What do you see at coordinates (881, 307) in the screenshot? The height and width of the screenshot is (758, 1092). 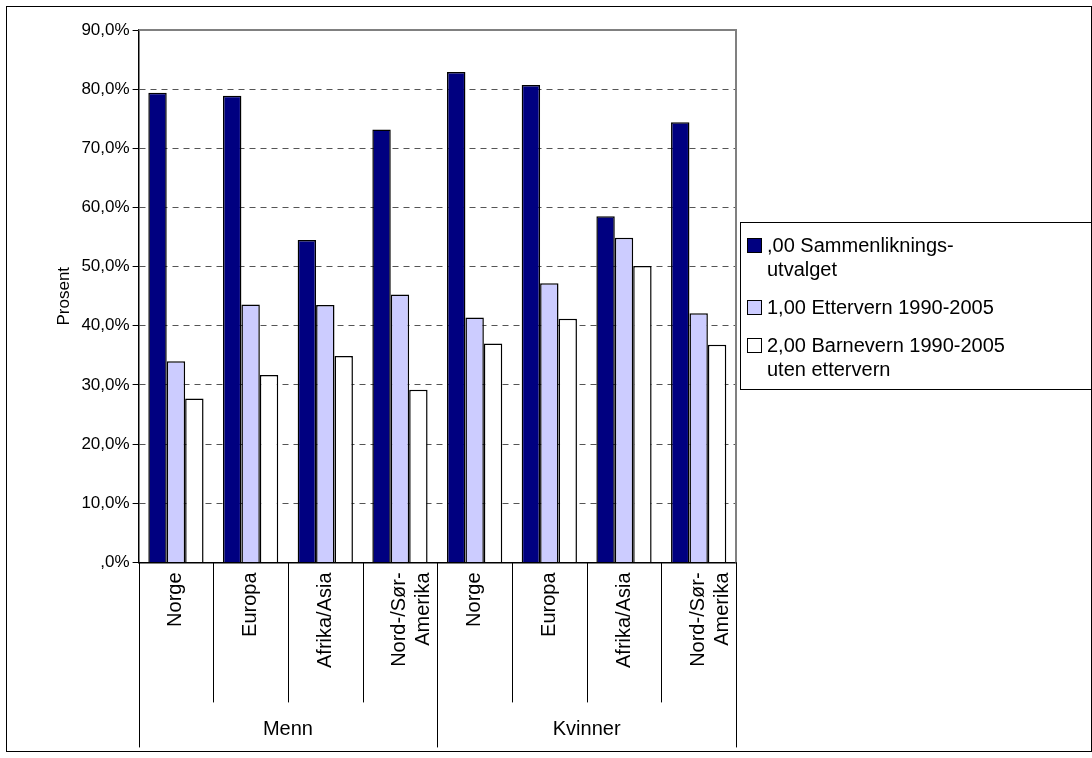 I see `legend-label: 1,00 Ettervern 1990-2005` at bounding box center [881, 307].